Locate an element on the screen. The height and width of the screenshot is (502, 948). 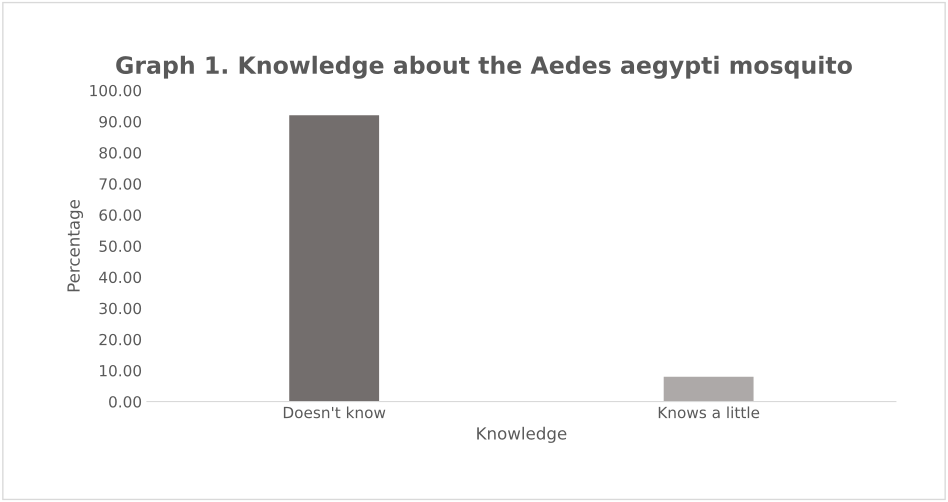
y-axis-title: Percentage is located at coordinates (75, 246).